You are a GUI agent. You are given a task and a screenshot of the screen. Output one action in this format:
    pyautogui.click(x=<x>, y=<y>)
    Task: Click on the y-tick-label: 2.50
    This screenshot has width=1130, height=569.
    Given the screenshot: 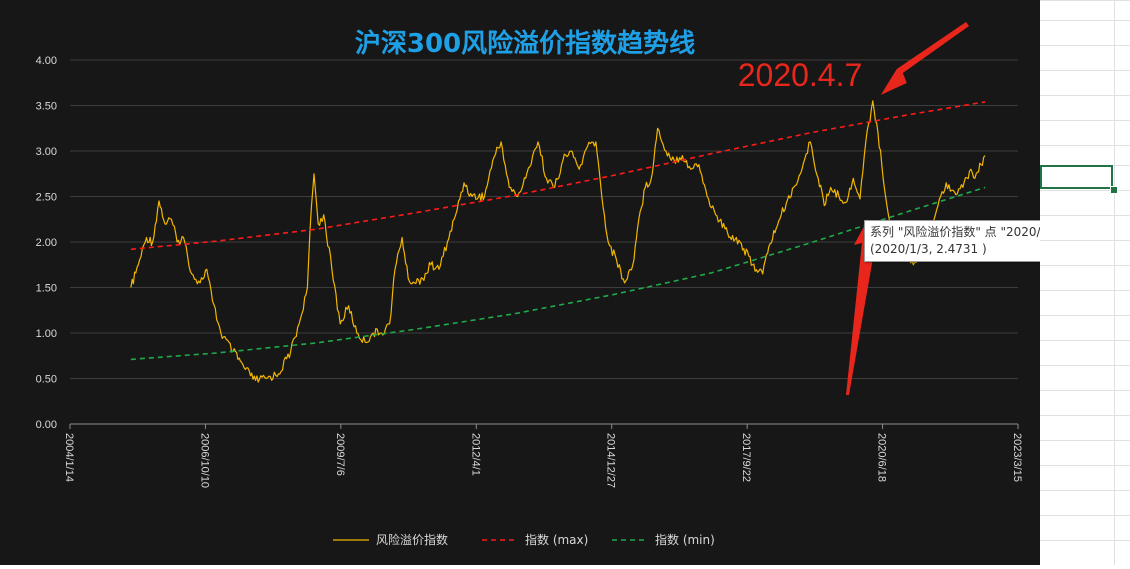 What is the action you would take?
    pyautogui.click(x=46, y=198)
    